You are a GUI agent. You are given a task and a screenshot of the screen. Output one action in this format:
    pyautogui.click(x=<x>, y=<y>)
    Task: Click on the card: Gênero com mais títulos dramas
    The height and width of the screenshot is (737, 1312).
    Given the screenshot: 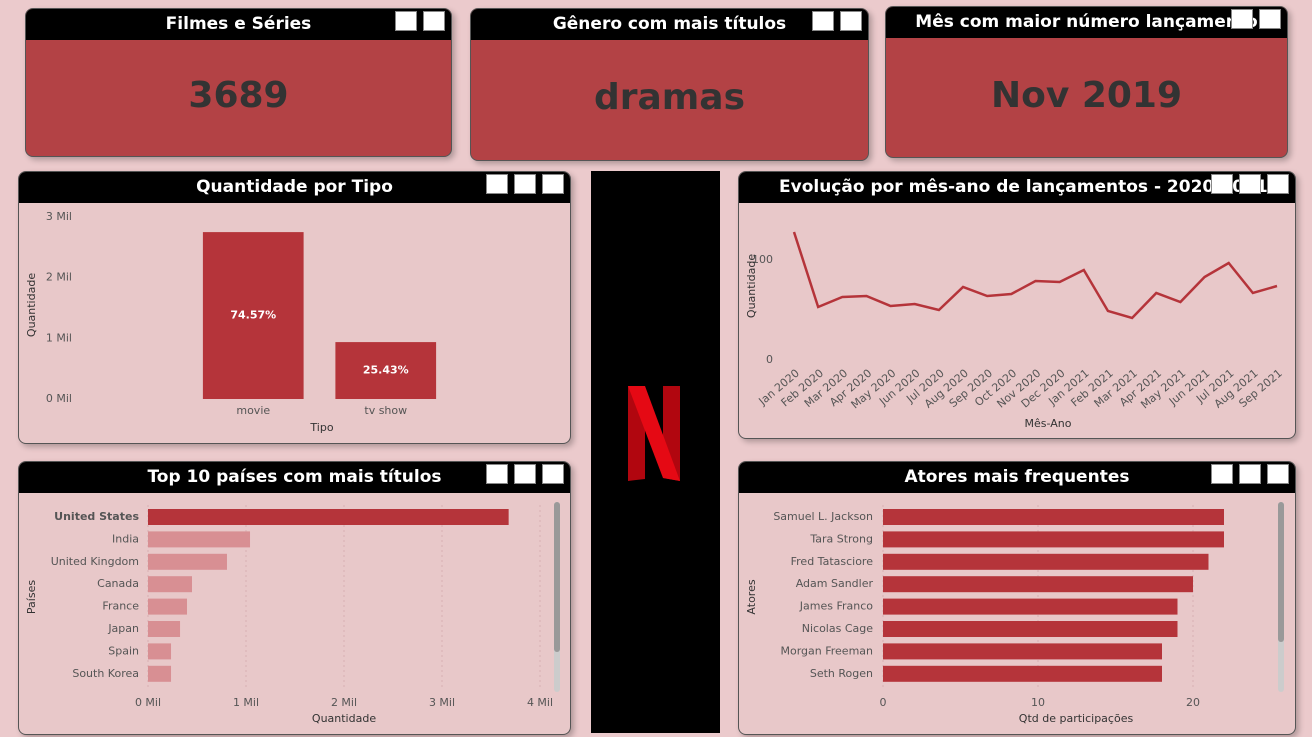 What is the action you would take?
    pyautogui.click(x=669, y=84)
    